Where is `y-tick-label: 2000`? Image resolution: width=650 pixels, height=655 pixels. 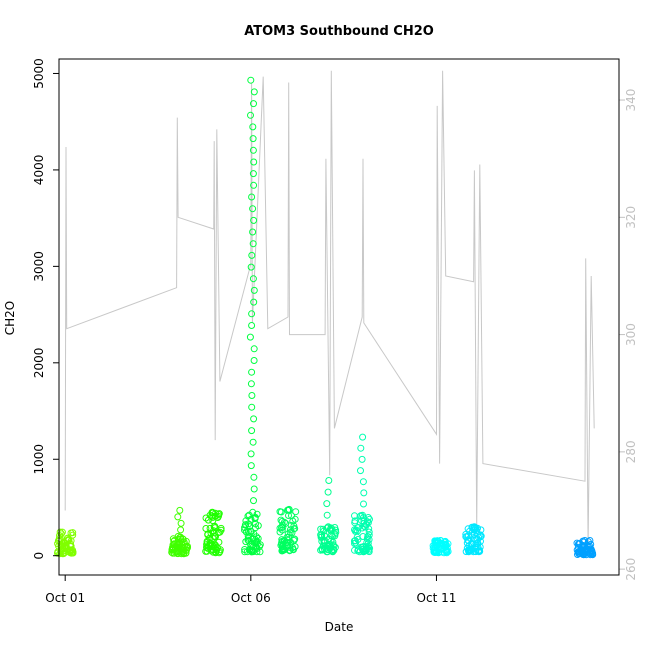
y-tick-label: 2000 is located at coordinates (39, 363).